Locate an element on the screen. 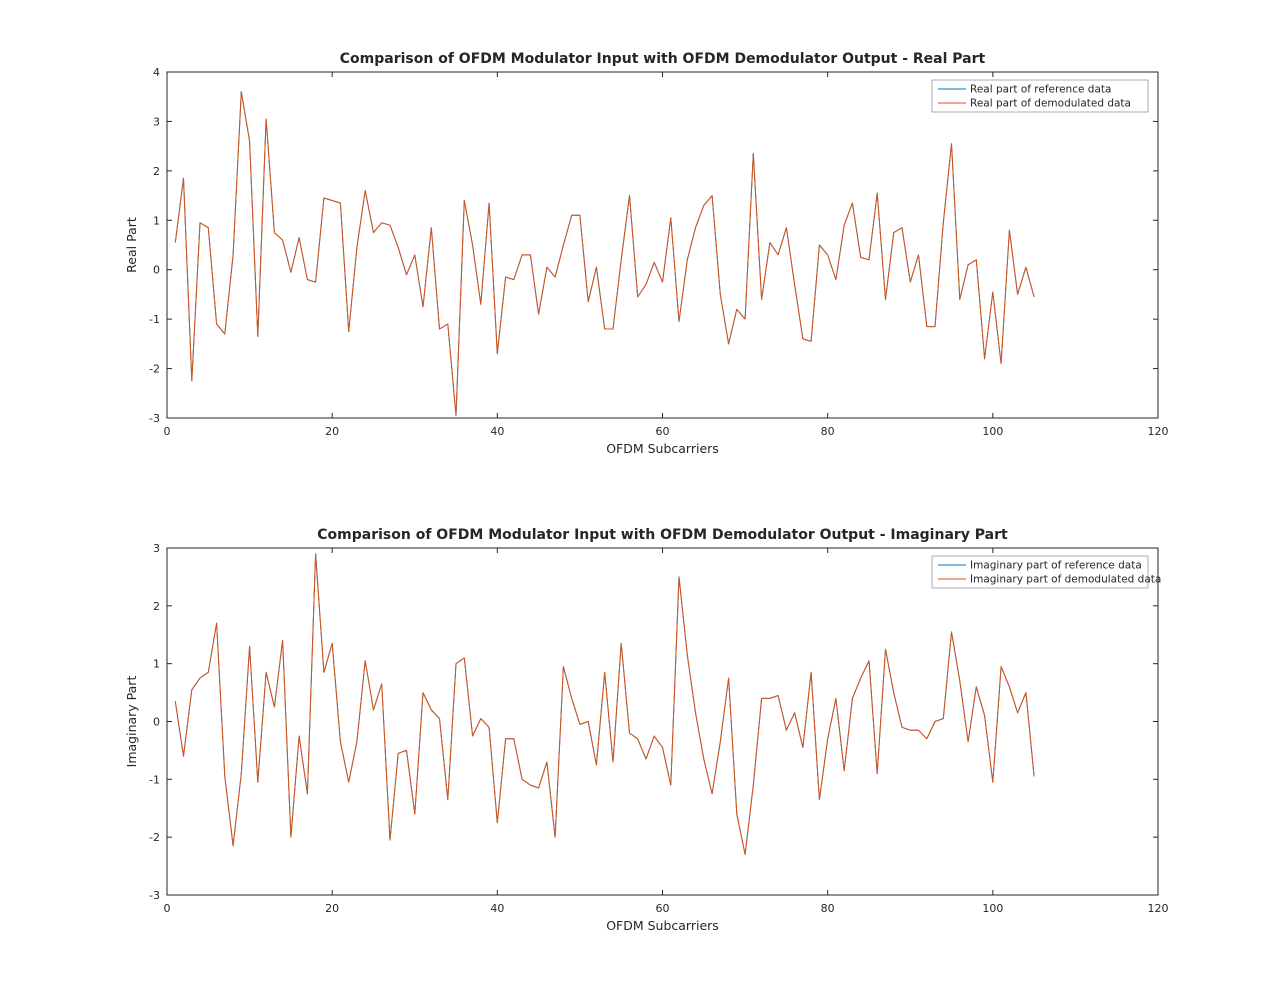  legend-label: Real part of reference data is located at coordinates (1040, 90).